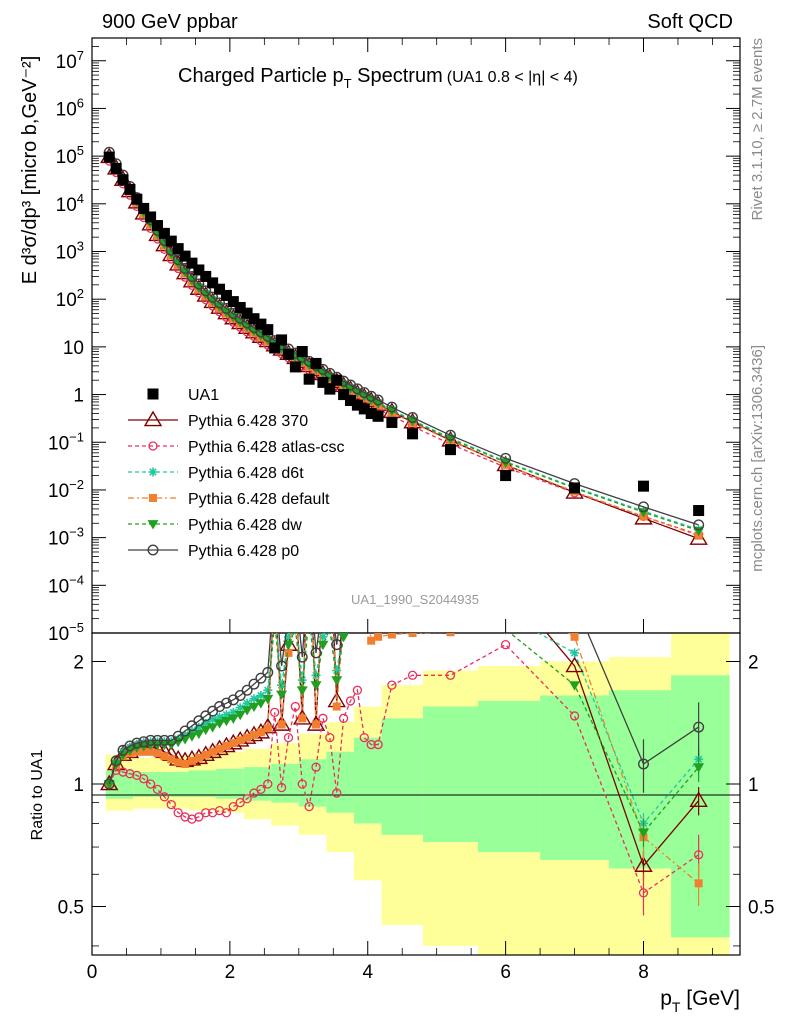 Image resolution: width=786 pixels, height=1024 pixels. I want to click on legend-marker-ua1, so click(153, 394).